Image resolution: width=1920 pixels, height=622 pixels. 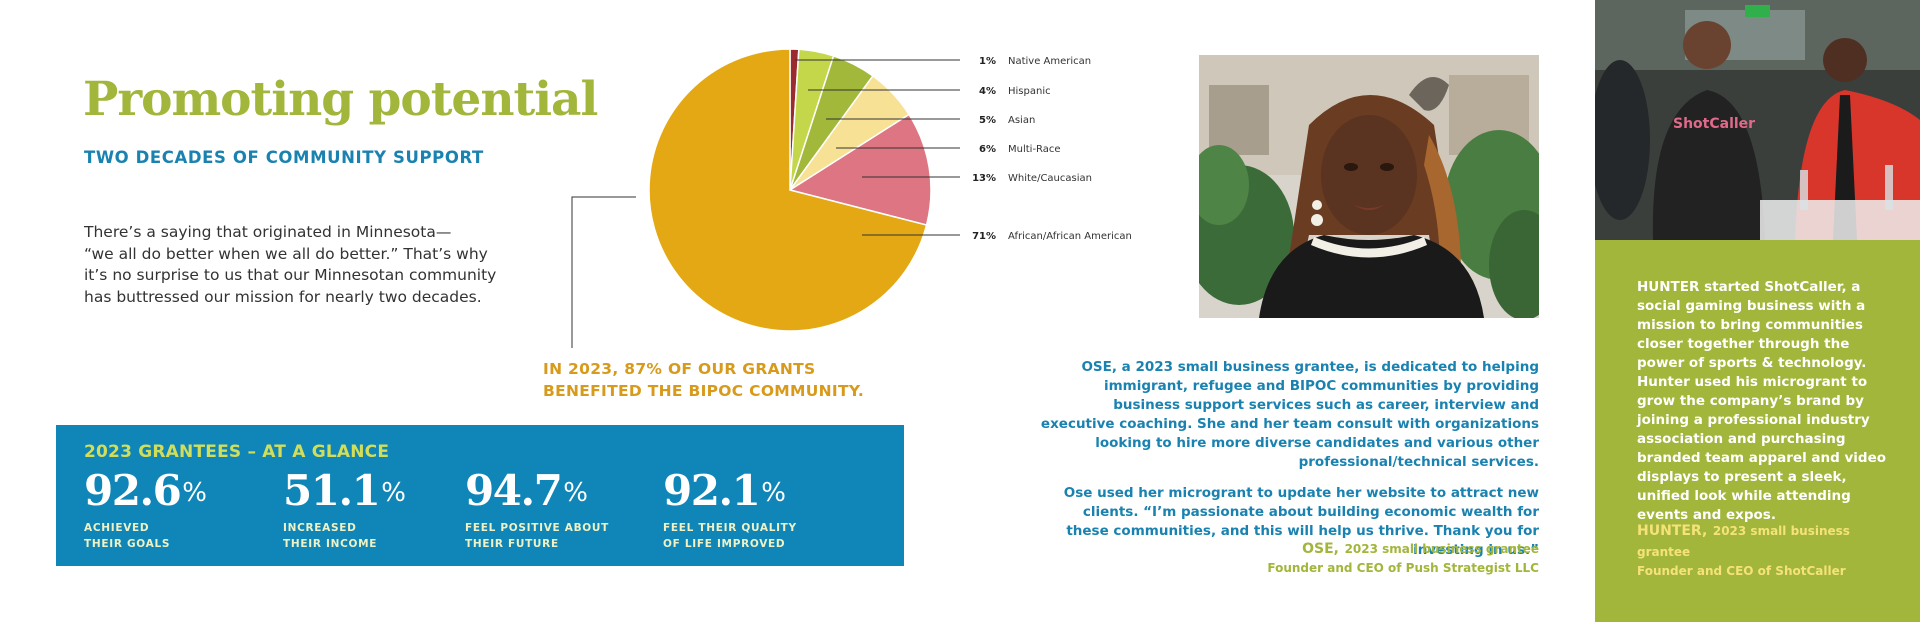 I want to click on stats-panel, so click(x=480, y=495).